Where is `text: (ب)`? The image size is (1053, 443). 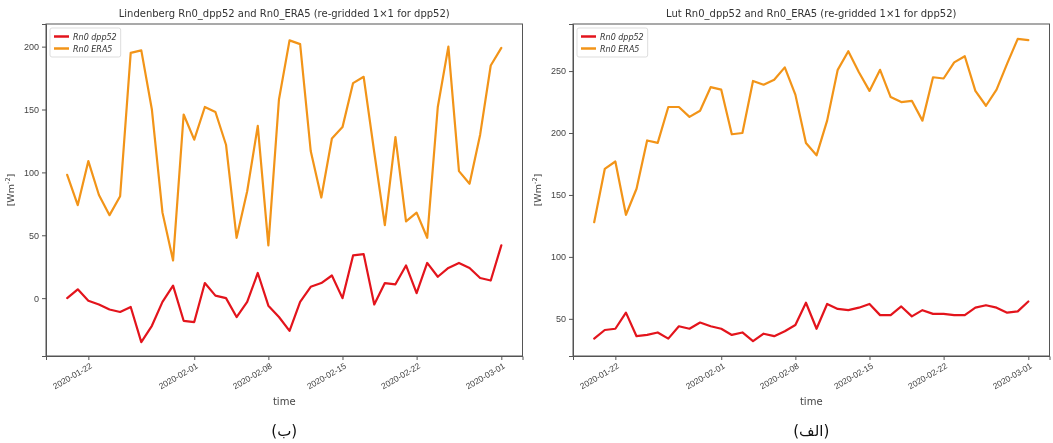 text: (ب) is located at coordinates (284, 431).